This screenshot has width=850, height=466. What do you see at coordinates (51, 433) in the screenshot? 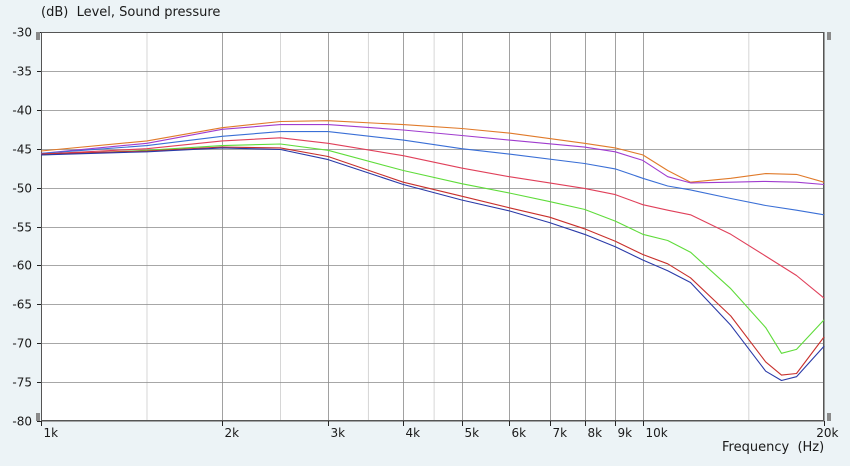
I see `x-tick-label: 1k` at bounding box center [51, 433].